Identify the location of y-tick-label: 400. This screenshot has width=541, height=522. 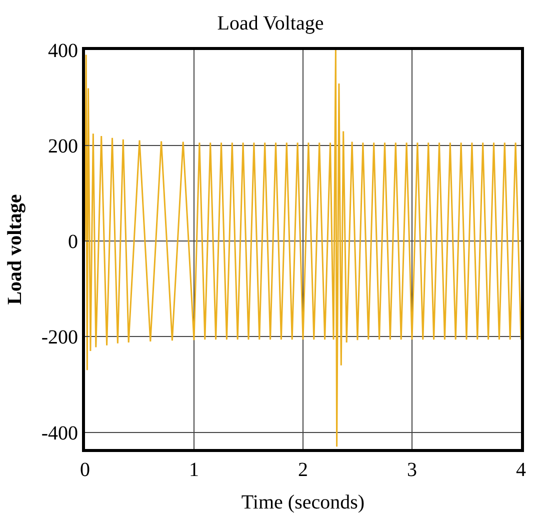
(63, 51).